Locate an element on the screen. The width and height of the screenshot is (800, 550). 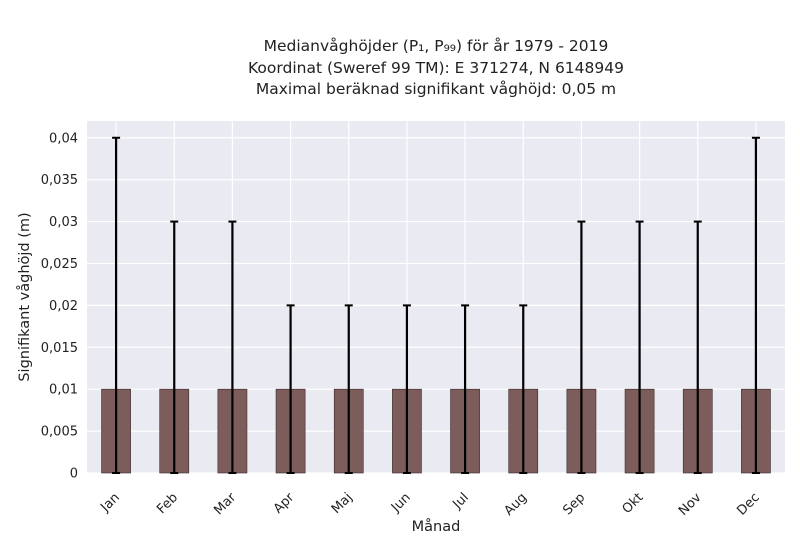
x-tick-label: Aug is located at coordinates (516, 504).